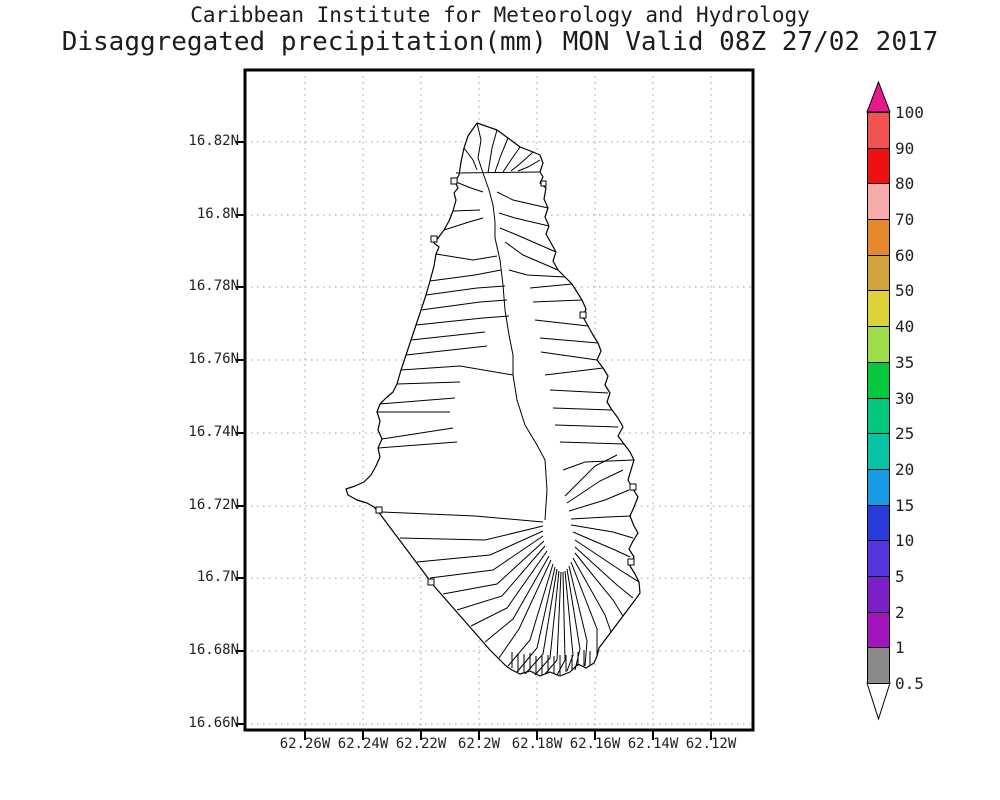 The width and height of the screenshot is (1000, 800). What do you see at coordinates (213, 505) in the screenshot?
I see `lat-tick-label: 16.72N` at bounding box center [213, 505].